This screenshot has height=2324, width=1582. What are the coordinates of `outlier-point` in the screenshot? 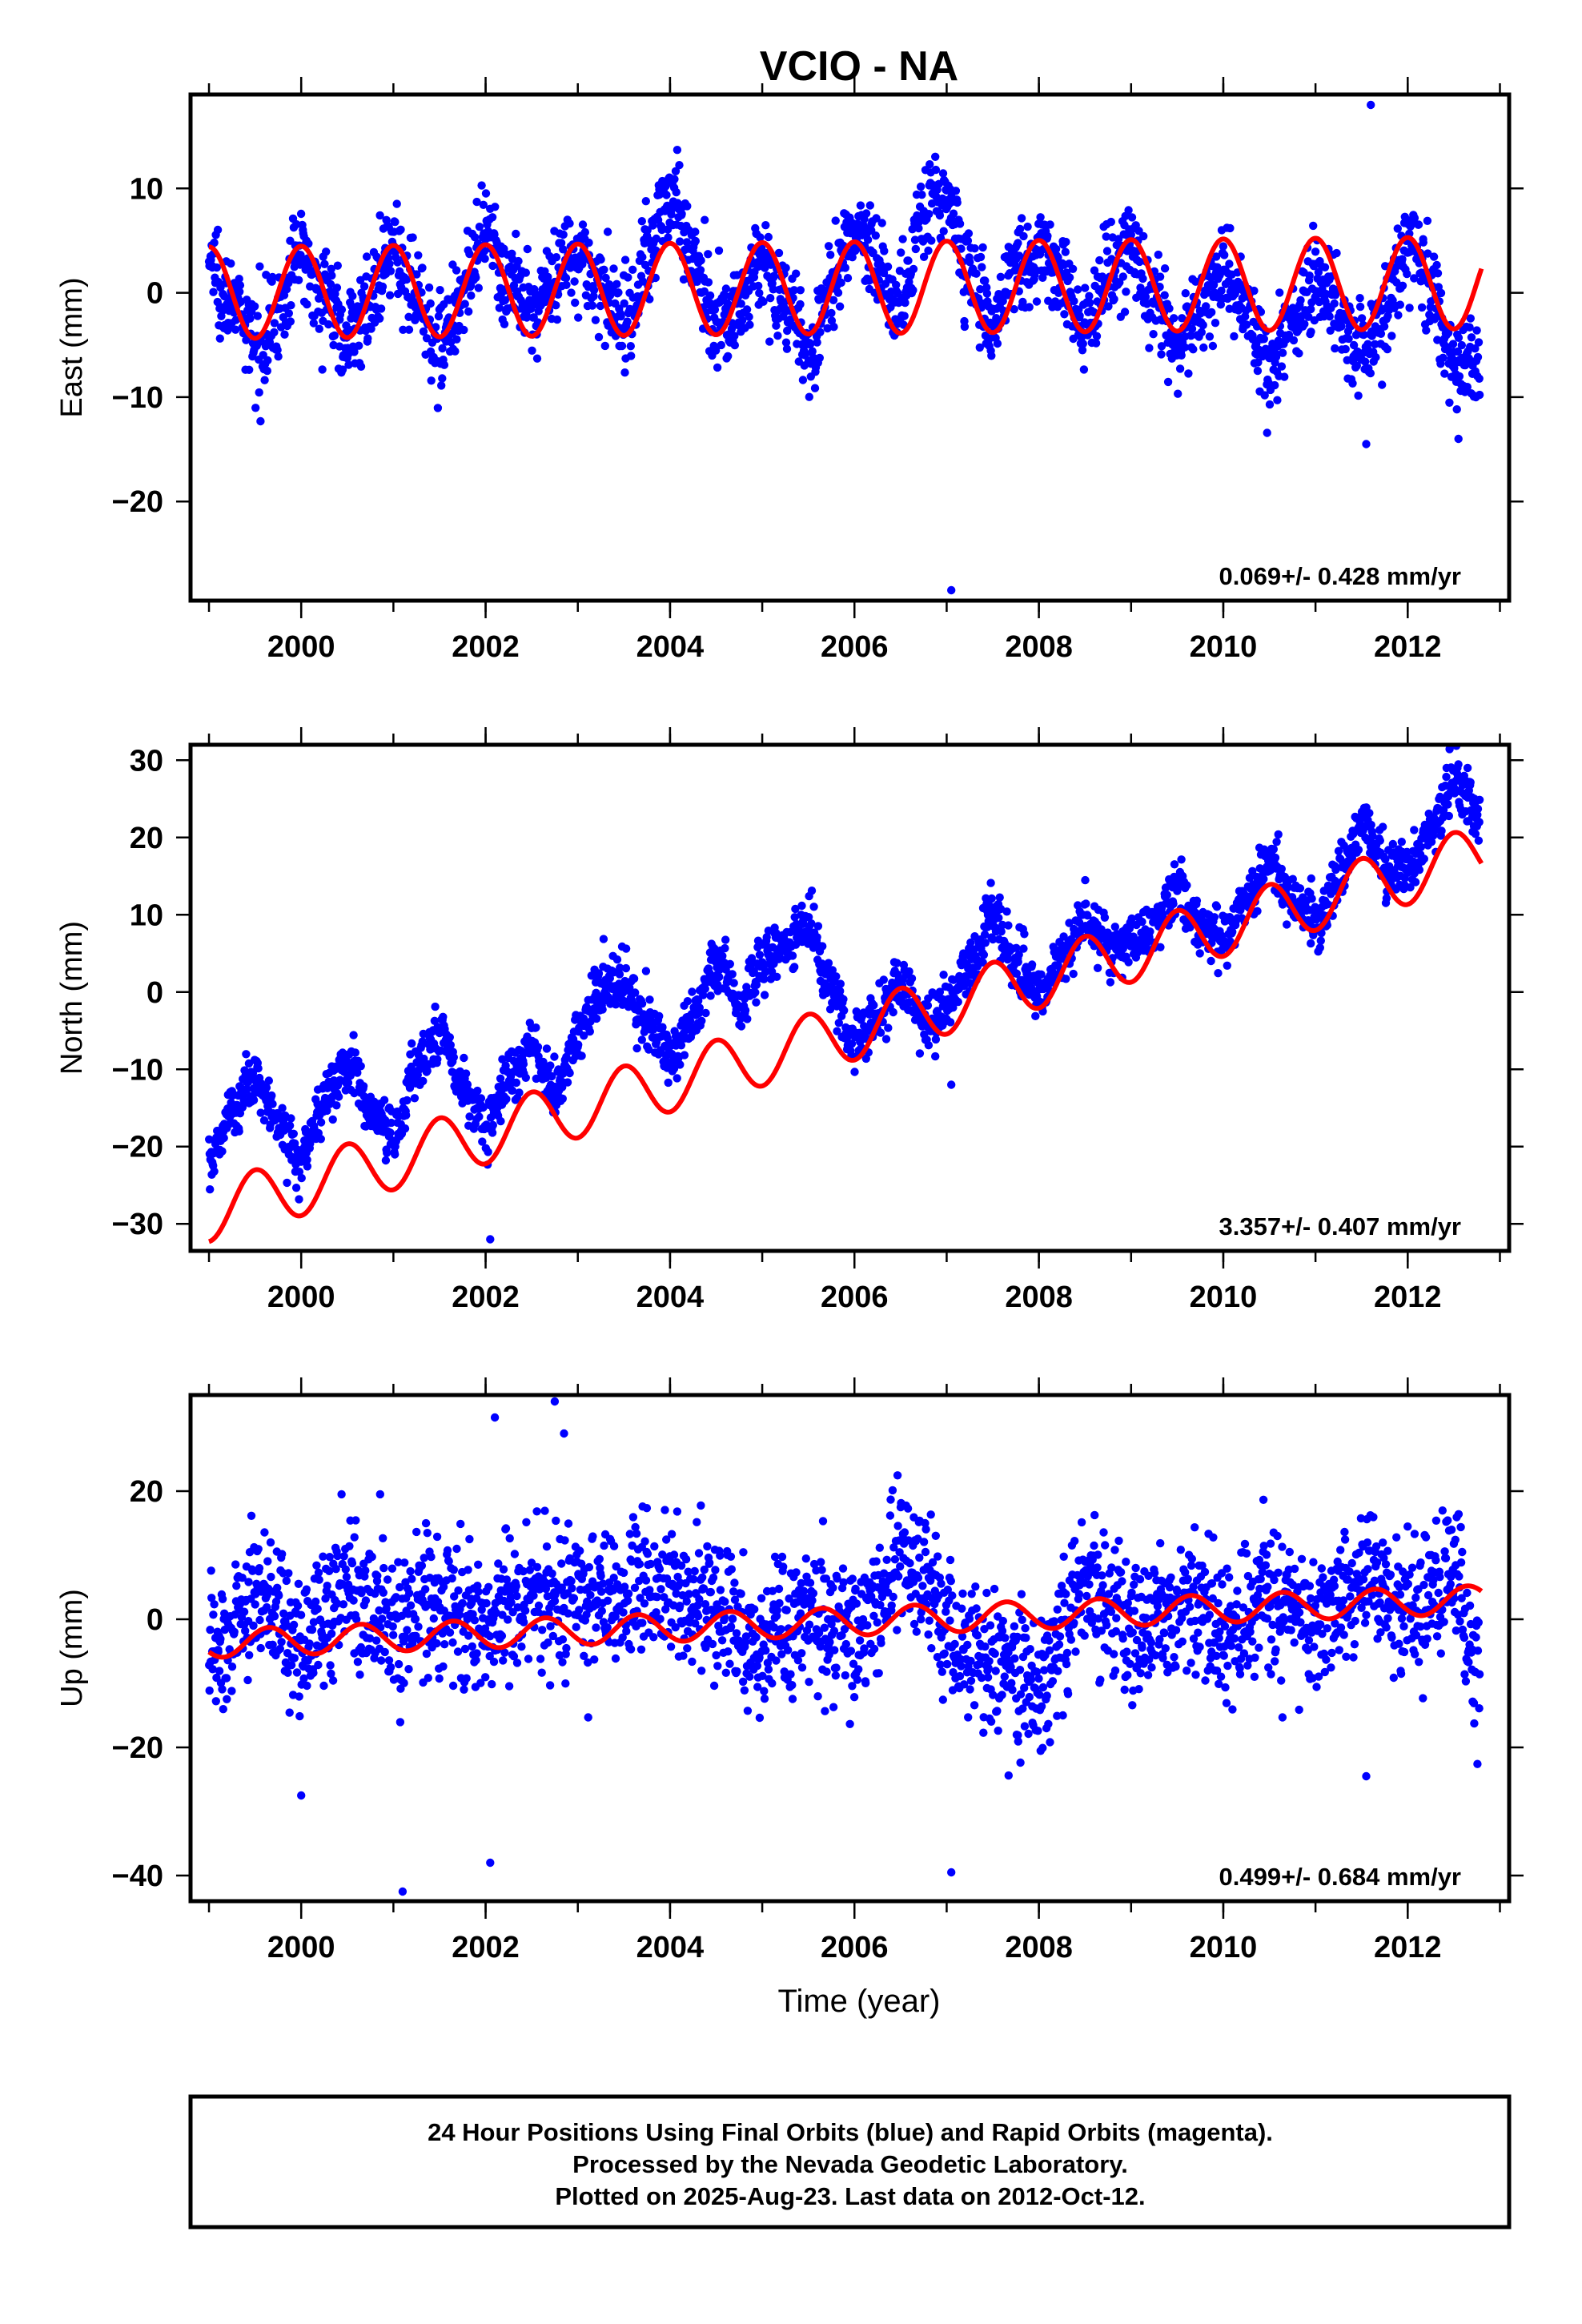 It's located at (490, 1239).